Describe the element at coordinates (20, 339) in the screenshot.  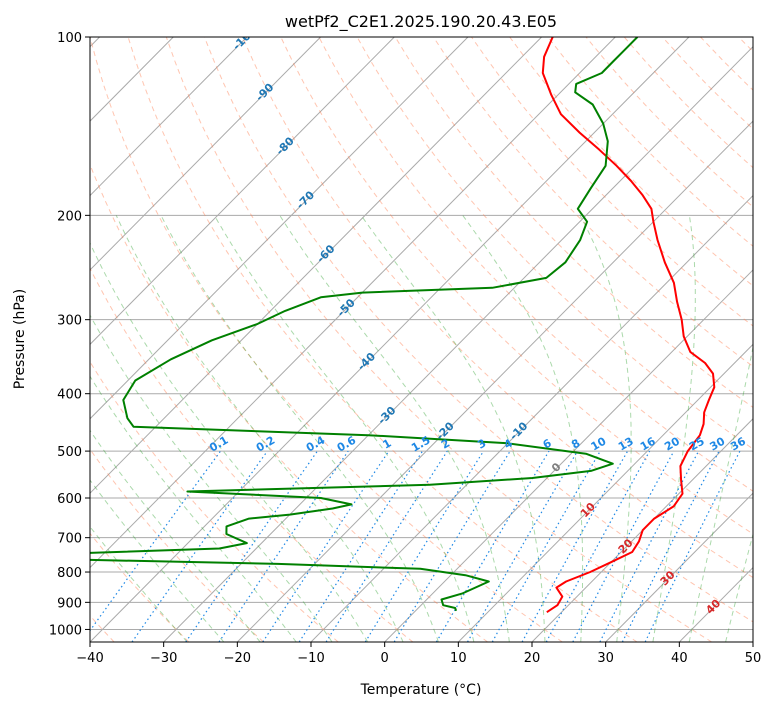
I see `y-axis-label: Pressure (hPa)` at that location.